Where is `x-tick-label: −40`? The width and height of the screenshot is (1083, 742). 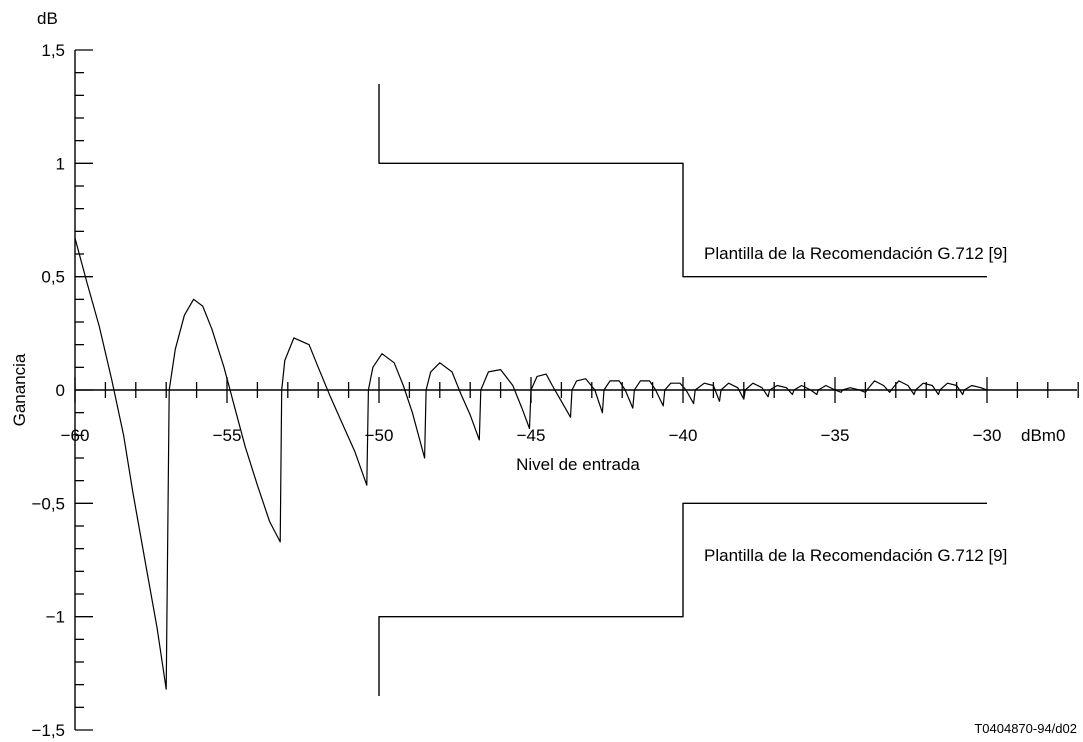 x-tick-label: −40 is located at coordinates (683, 435).